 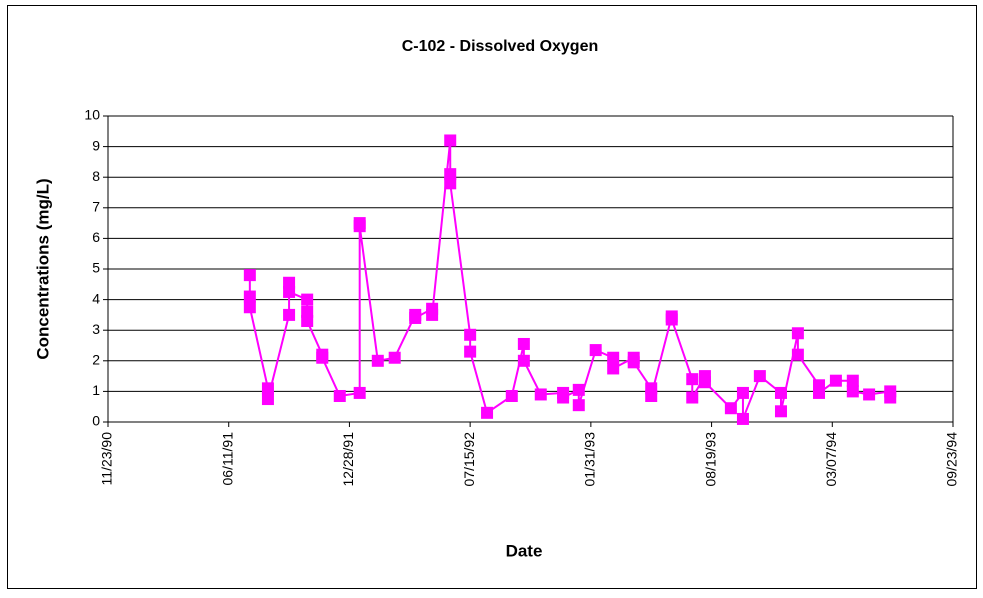 I want to click on x-tick-label: 09/23/94, so click(x=952, y=459).